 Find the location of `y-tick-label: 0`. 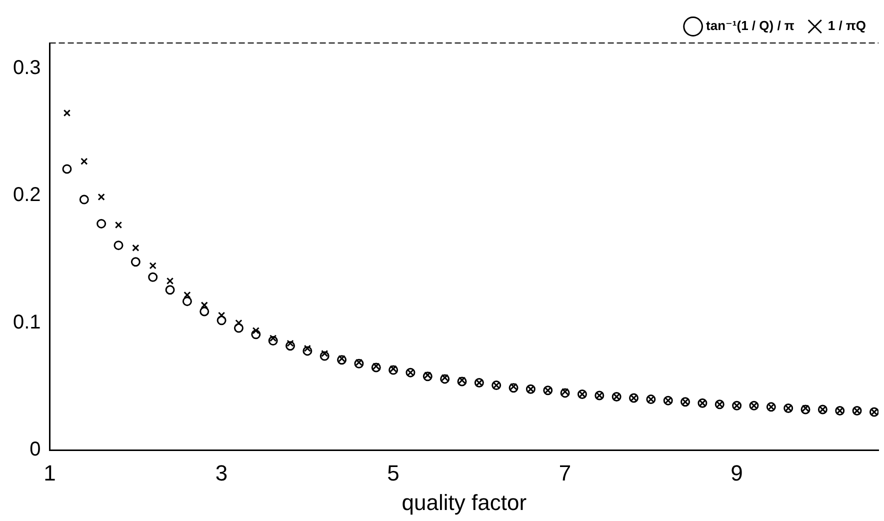

y-tick-label: 0 is located at coordinates (35, 449).